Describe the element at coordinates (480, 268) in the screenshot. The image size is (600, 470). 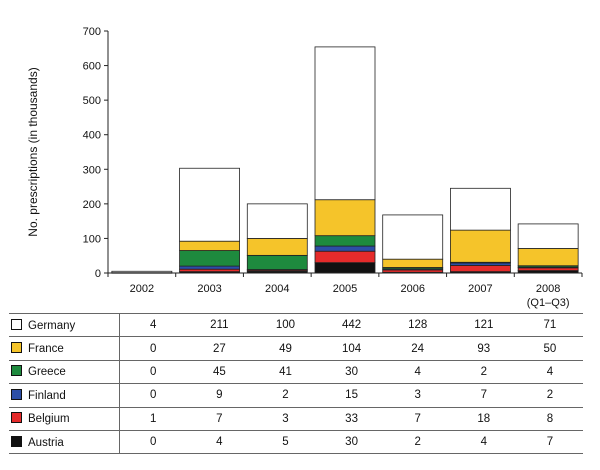
I see `bar-segment-belgium-2007` at that location.